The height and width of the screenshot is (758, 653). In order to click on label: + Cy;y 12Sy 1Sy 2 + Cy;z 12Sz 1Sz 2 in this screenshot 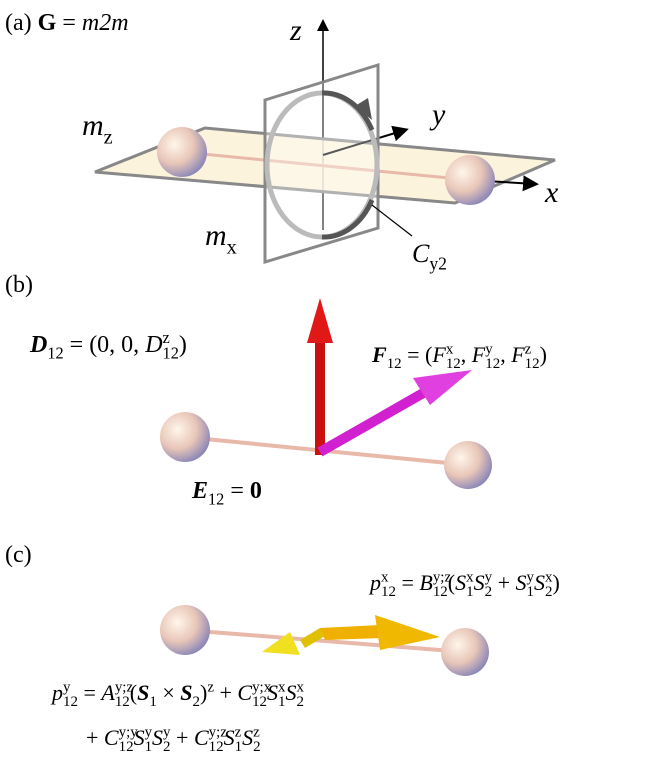, I will do `click(173, 740)`.